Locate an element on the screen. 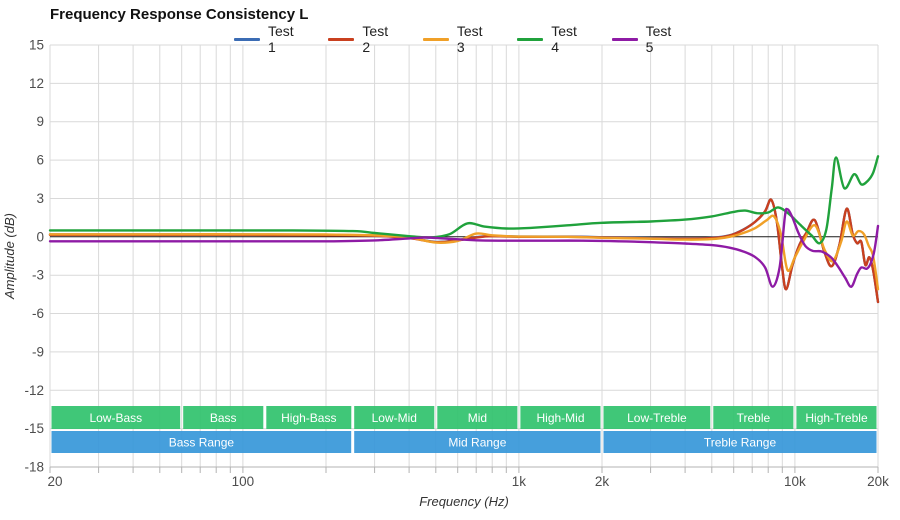 The image size is (900, 520). band-label-high-mid: High-Mid is located at coordinates (560, 418).